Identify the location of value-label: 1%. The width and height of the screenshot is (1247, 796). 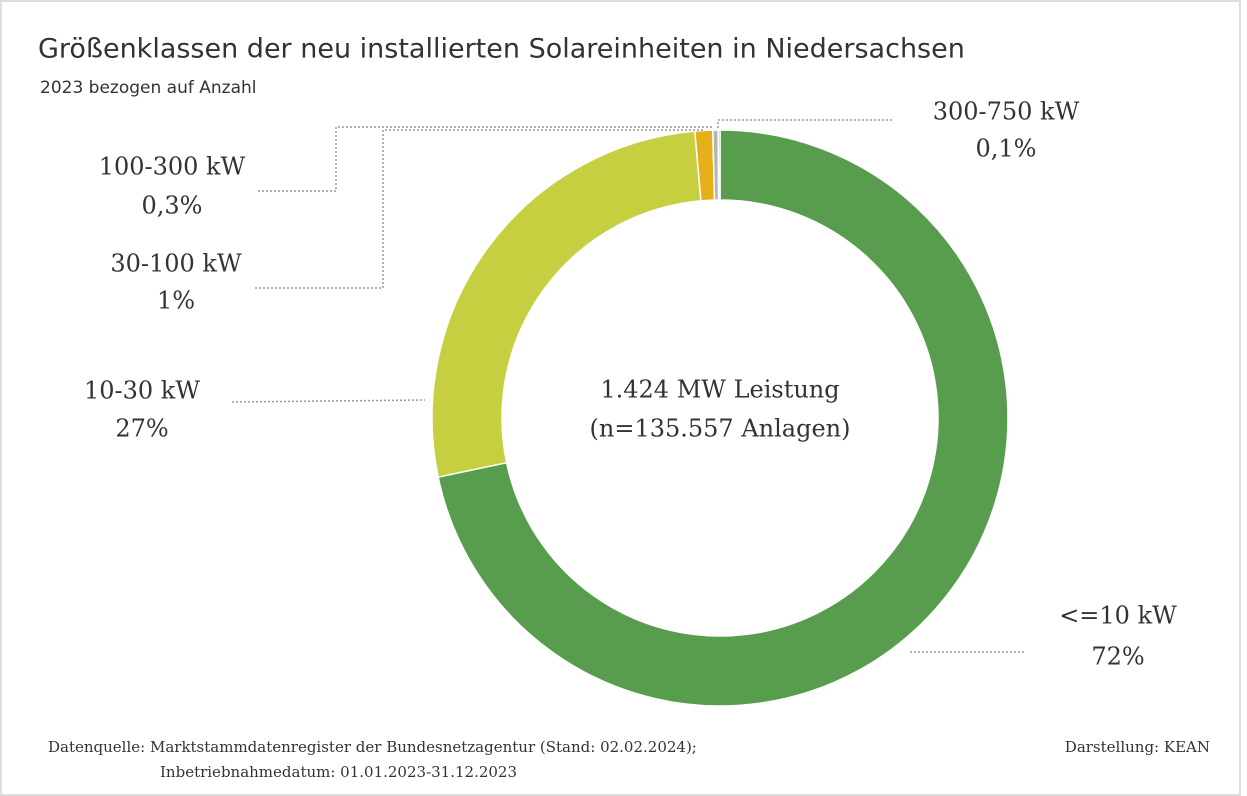
(176, 301).